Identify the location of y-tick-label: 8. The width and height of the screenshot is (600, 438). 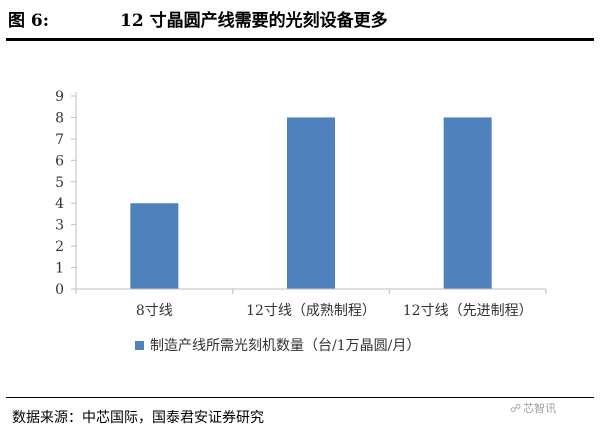
(59, 118).